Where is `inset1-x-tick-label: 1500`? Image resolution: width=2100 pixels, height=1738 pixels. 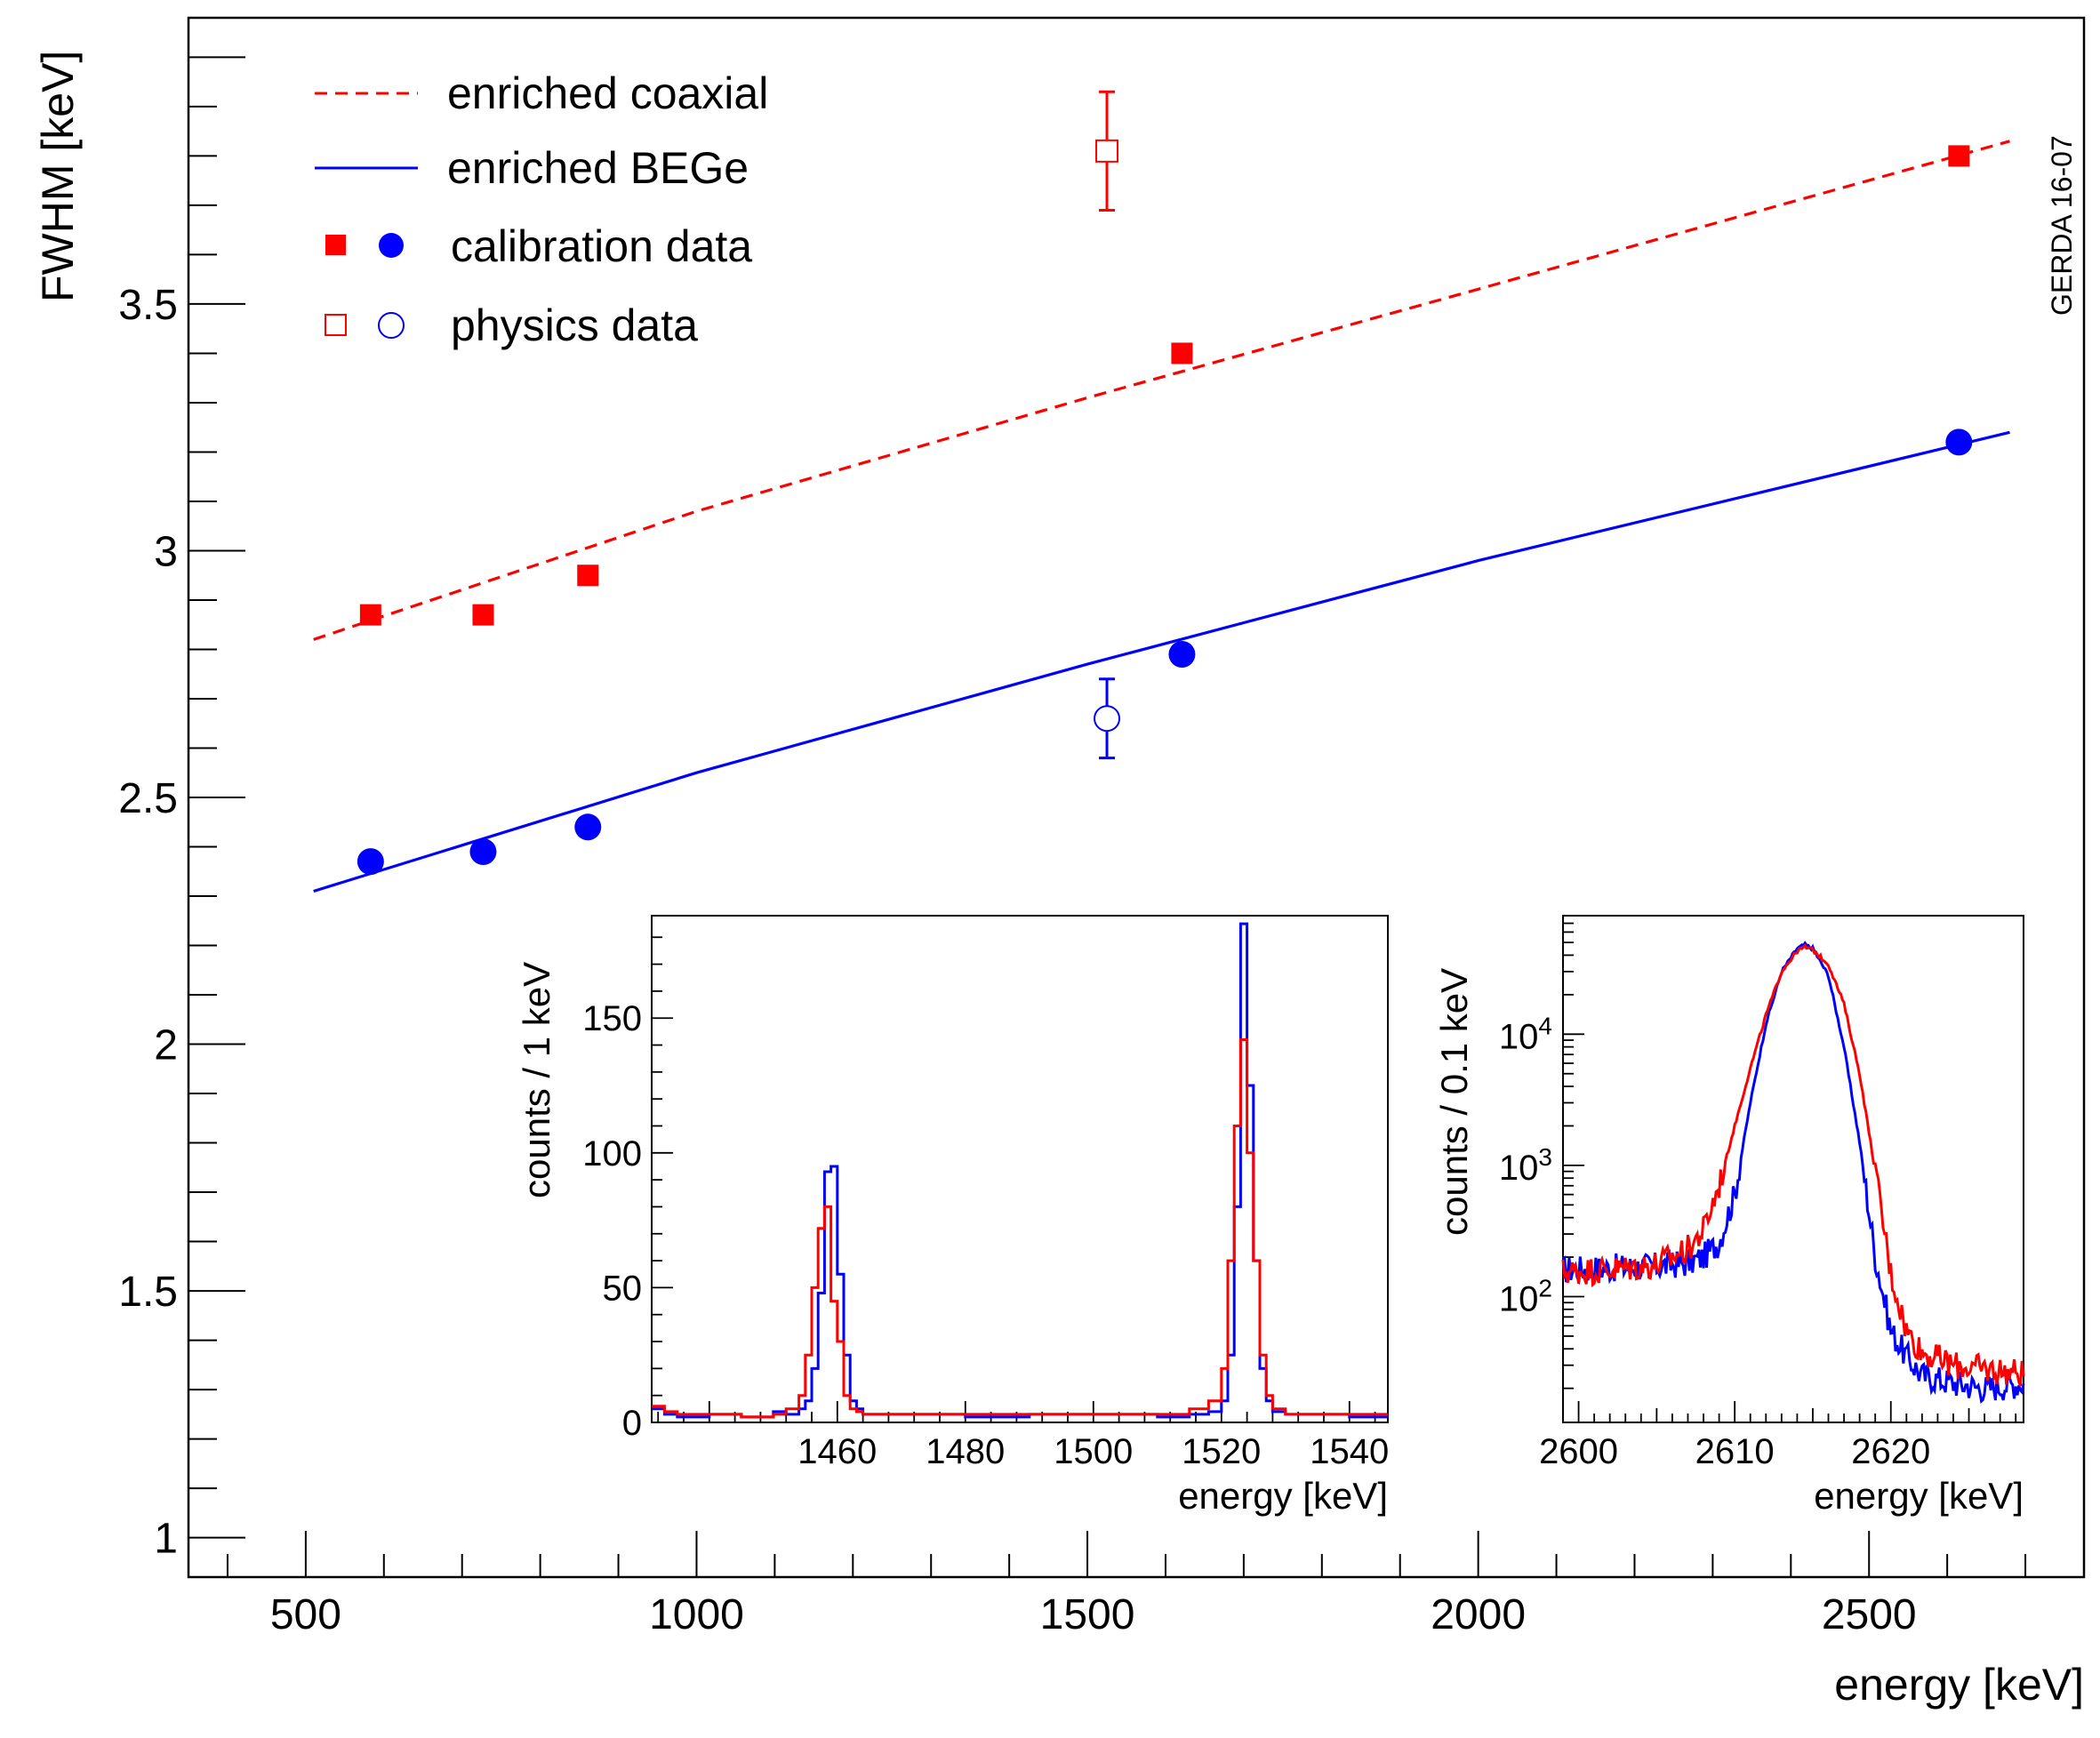
inset1-x-tick-label: 1500 is located at coordinates (1094, 1451).